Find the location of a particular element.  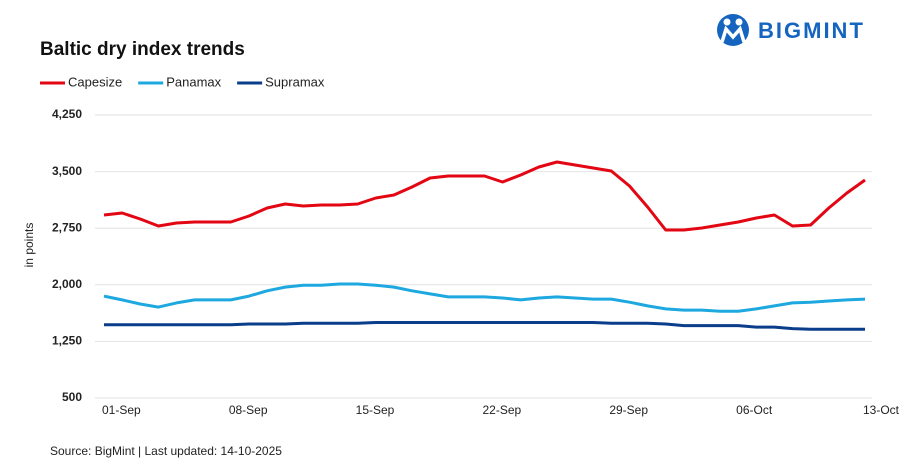

x-tick-label: 13-Oct is located at coordinates (881, 410).